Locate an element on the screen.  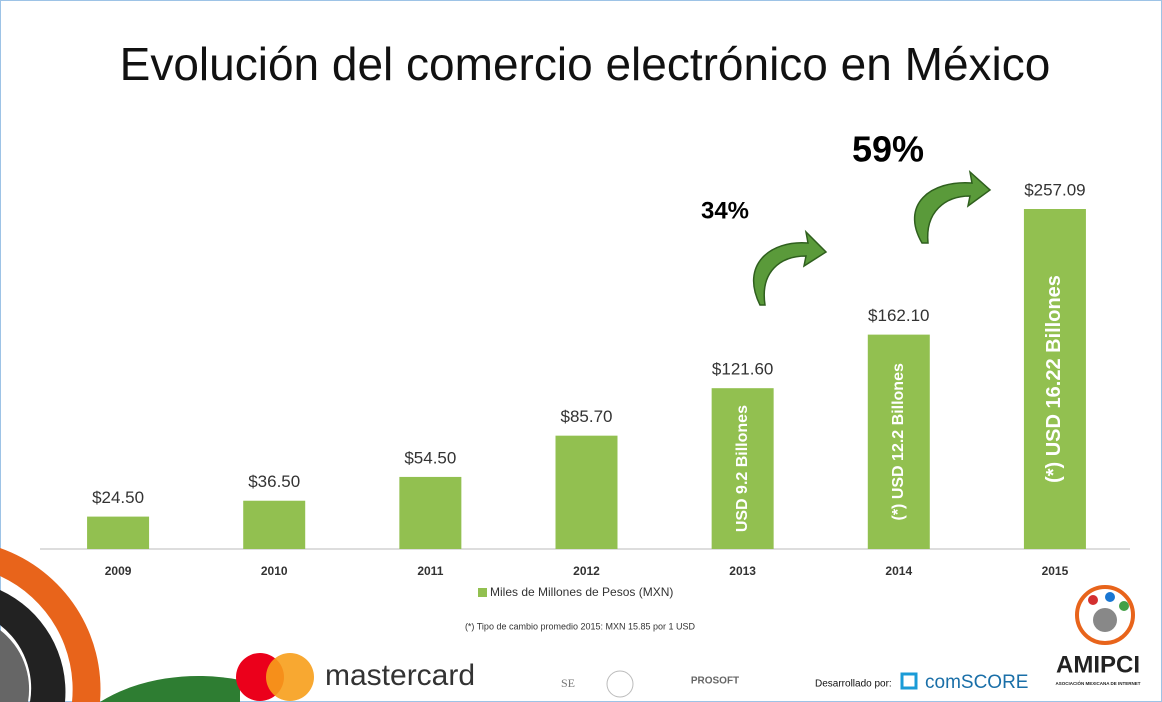
annotation: 34% is located at coordinates (725, 210).